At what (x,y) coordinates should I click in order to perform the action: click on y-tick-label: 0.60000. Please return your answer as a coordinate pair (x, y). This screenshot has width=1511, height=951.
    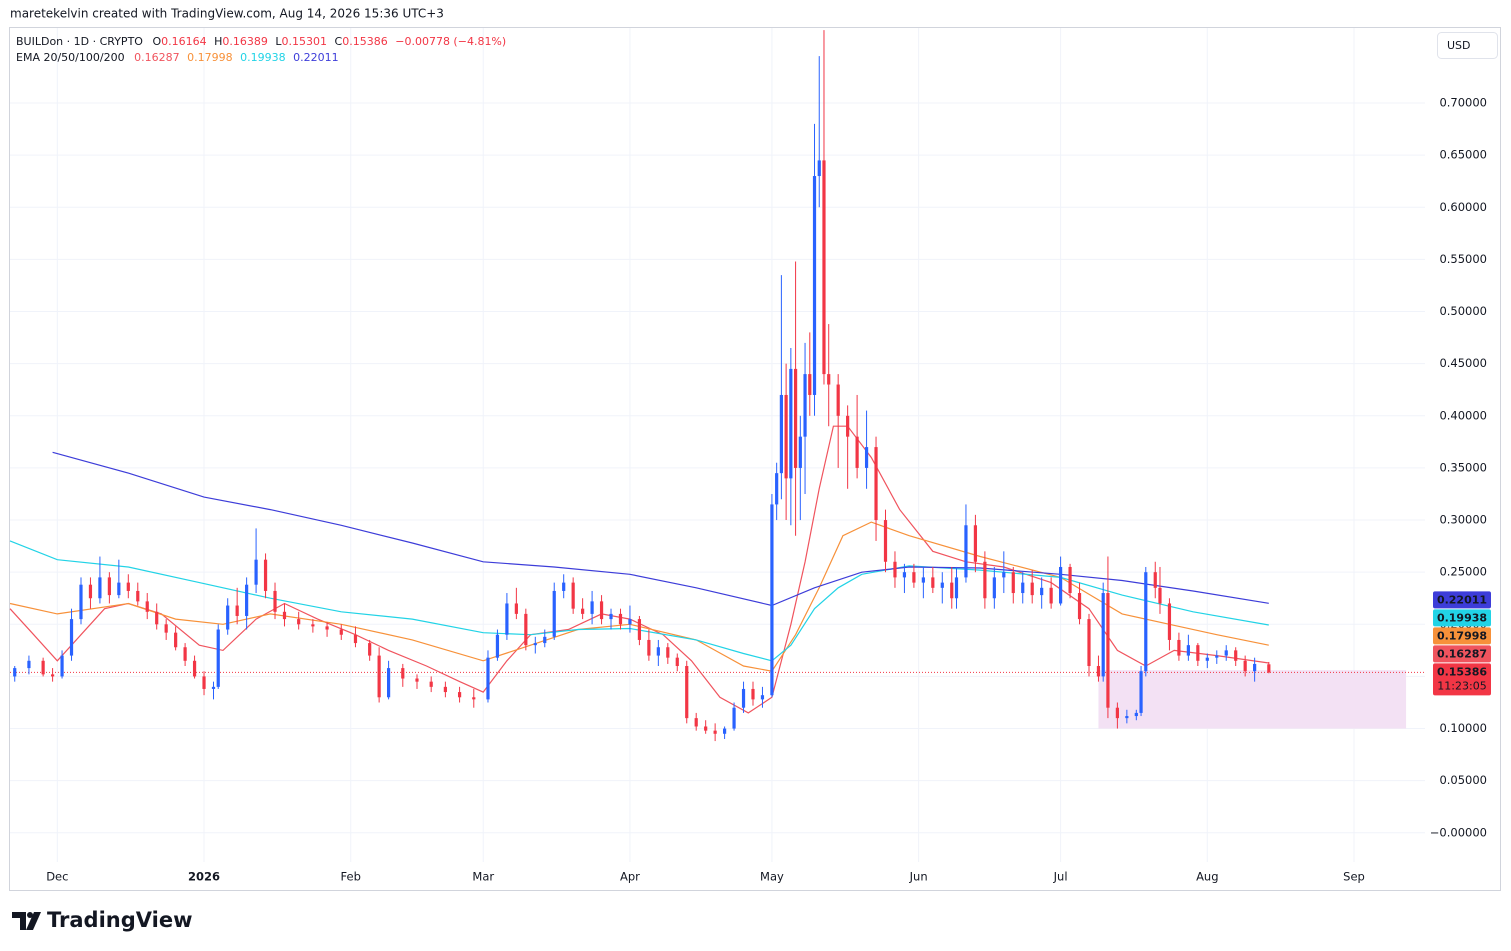
    Looking at the image, I should click on (1463, 207).